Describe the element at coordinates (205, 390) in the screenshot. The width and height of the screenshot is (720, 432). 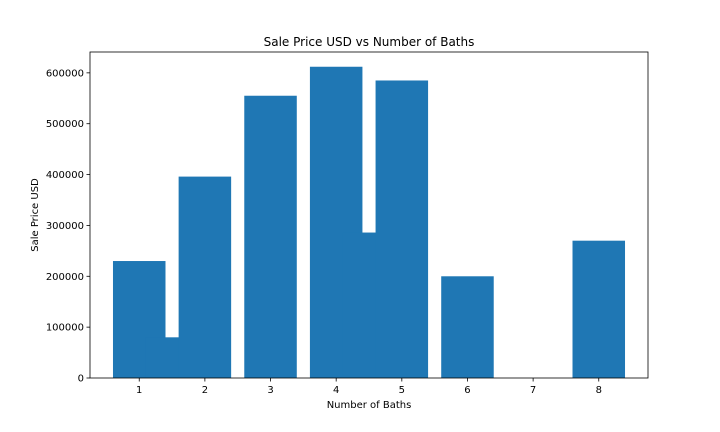
I see `x-tick-label: 2` at that location.